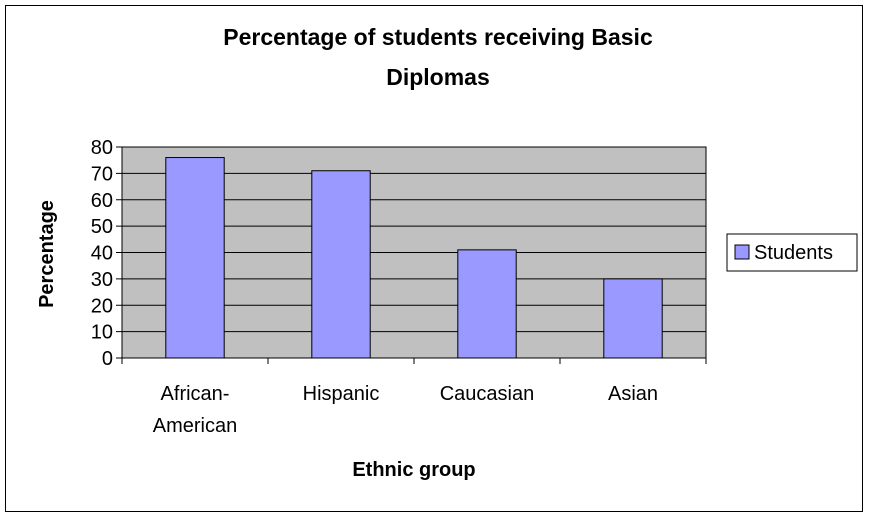 This screenshot has height=519, width=870. Describe the element at coordinates (195, 394) in the screenshot. I see `x-tick-label: African-` at that location.